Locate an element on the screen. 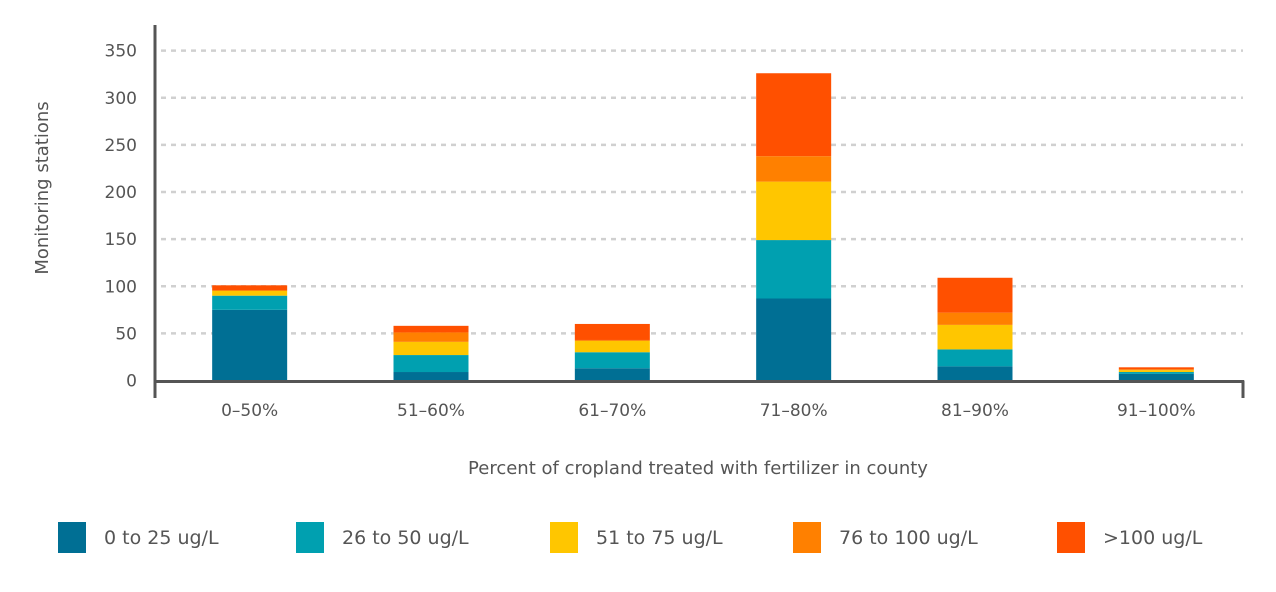 Image resolution: width=1276 pixels, height=592 pixels. legend-label: 0 to 25 ug/L is located at coordinates (161, 537).